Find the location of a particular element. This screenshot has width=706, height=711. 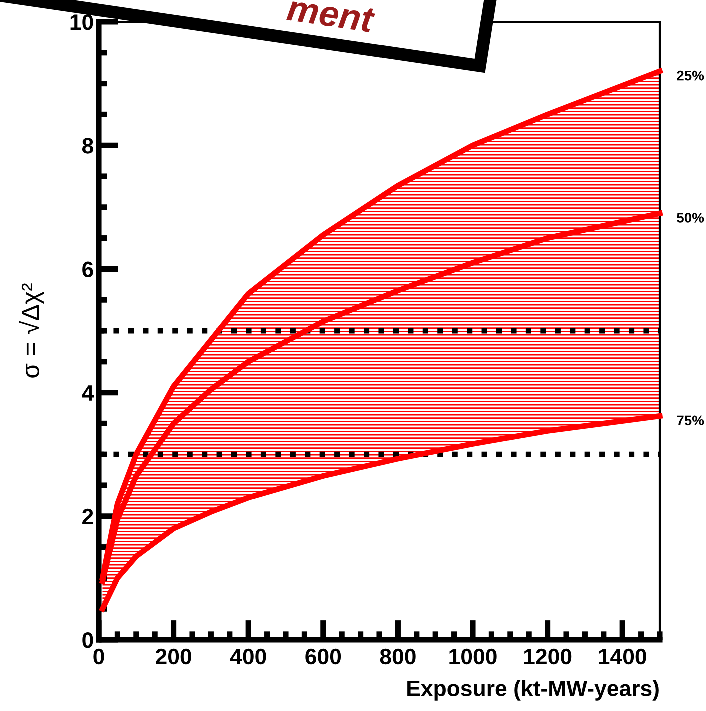

x-tick-label: 600 is located at coordinates (324, 656).